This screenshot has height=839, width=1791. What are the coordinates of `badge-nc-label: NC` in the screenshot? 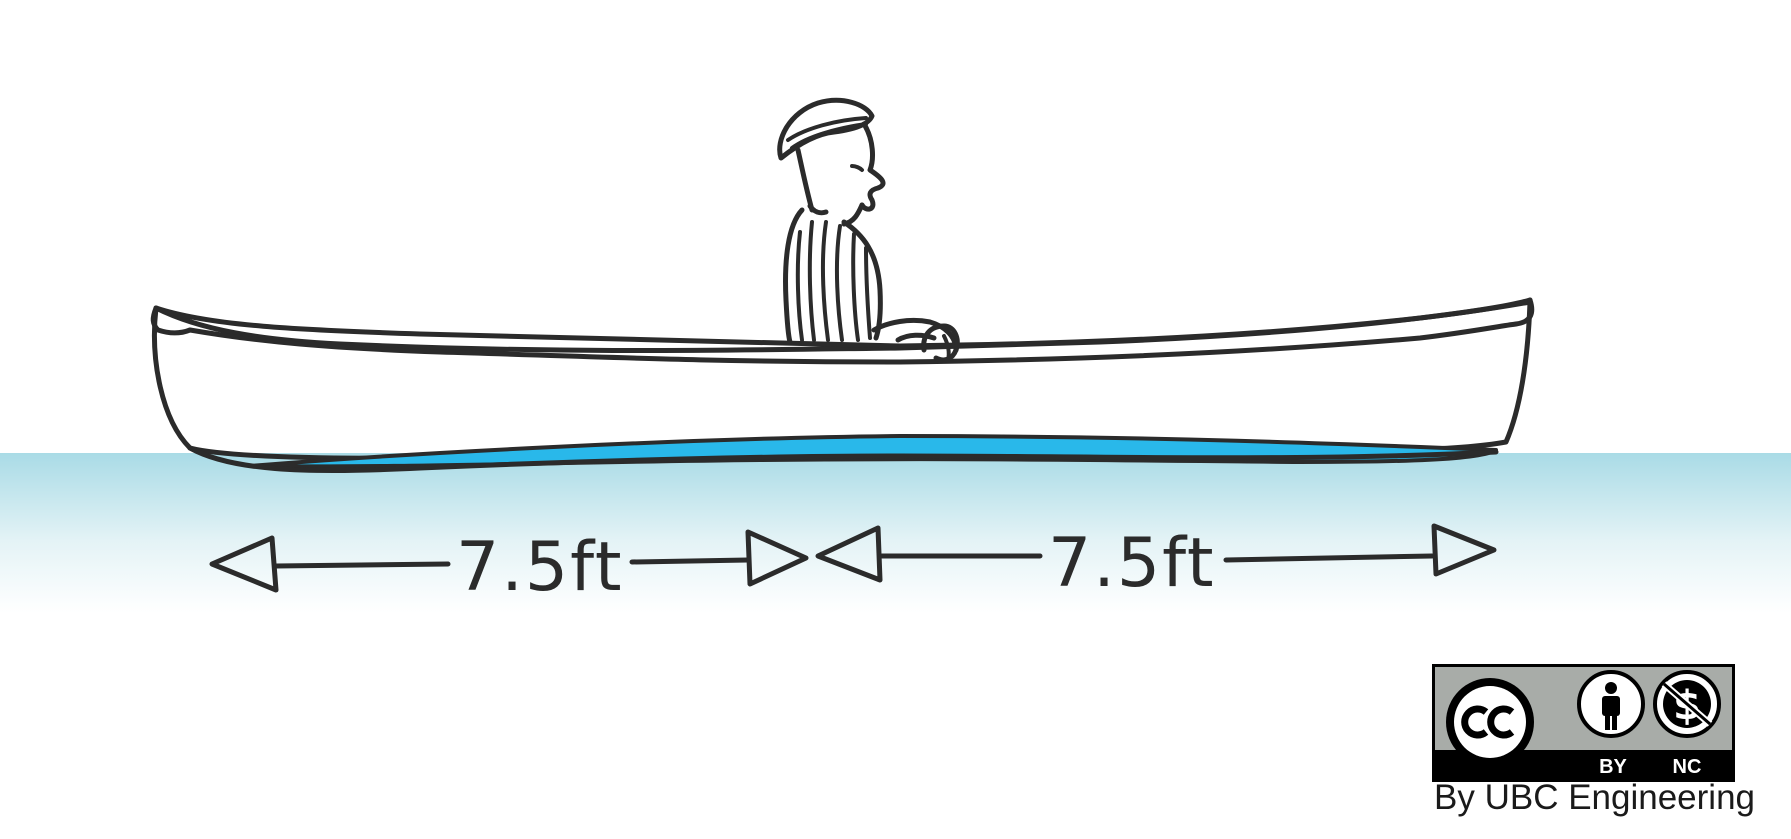 It's located at (1687, 767).